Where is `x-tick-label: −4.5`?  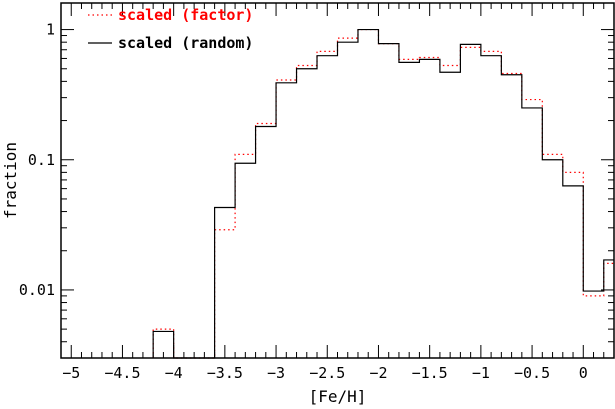
x-tick-label: −4.5 is located at coordinates (122, 373).